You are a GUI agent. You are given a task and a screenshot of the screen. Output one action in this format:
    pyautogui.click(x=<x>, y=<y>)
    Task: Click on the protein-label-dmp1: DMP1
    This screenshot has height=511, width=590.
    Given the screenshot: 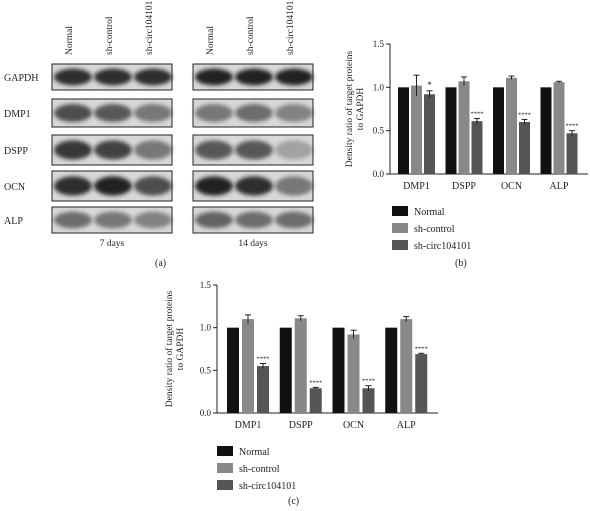 What is the action you would take?
    pyautogui.click(x=17, y=114)
    